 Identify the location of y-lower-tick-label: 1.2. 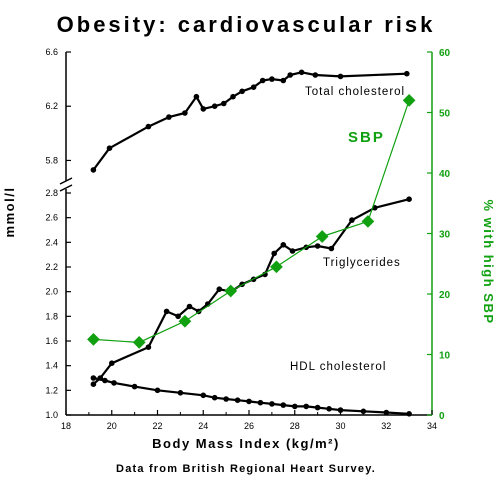
(51, 390).